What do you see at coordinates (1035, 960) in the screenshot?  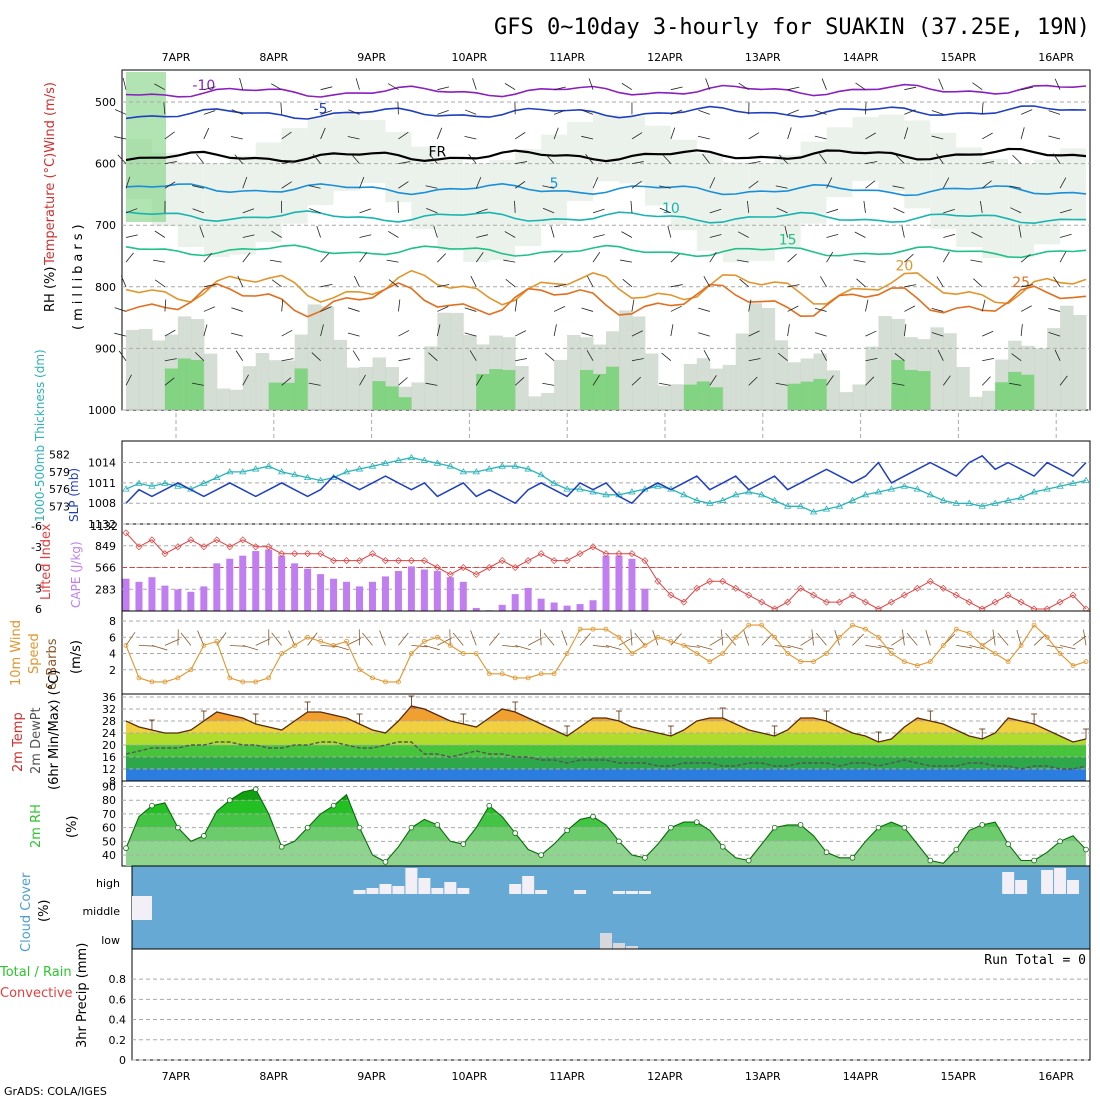 I see `run-total: Run Total = 0` at bounding box center [1035, 960].